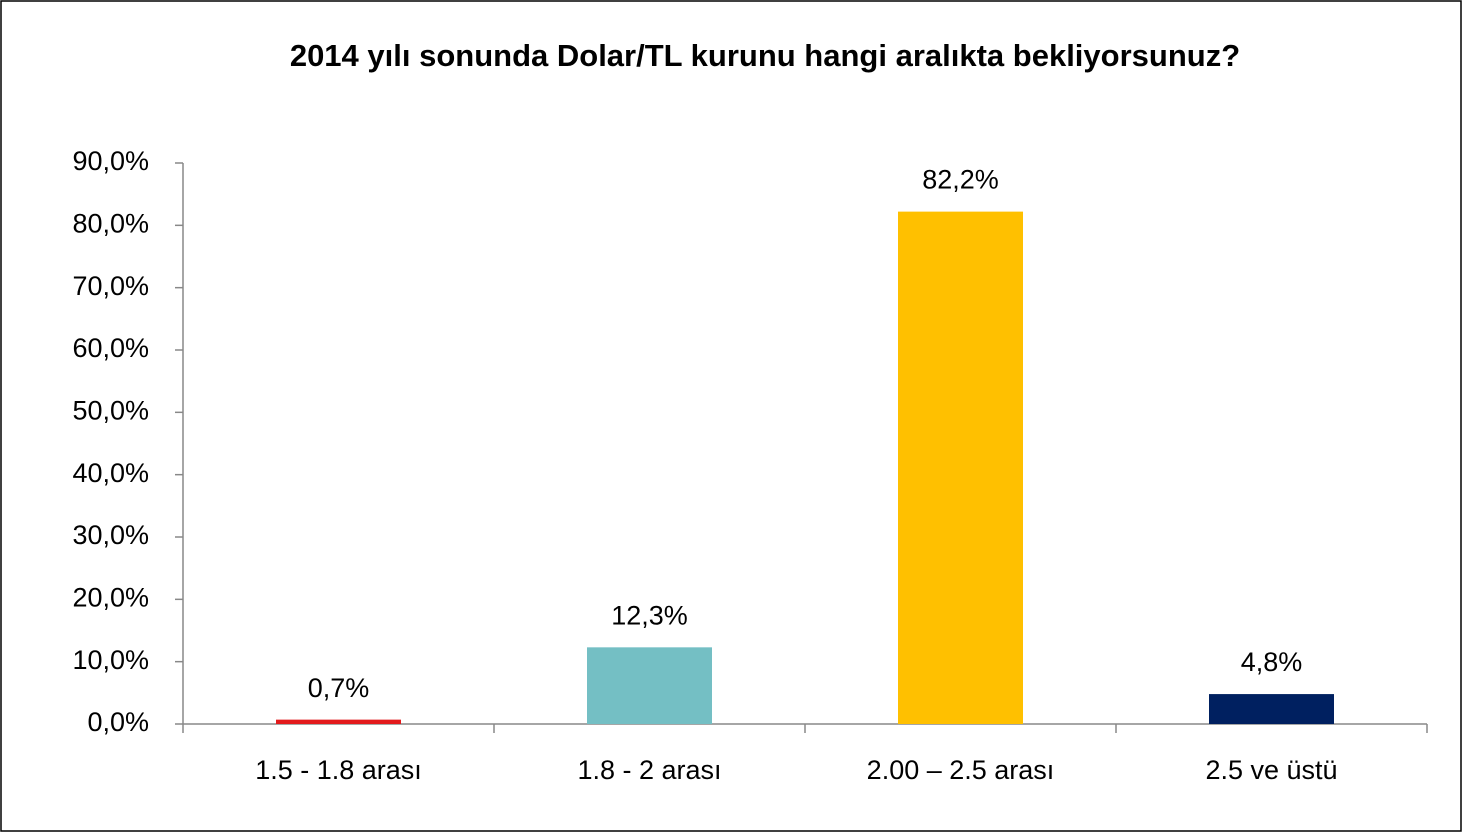 The image size is (1463, 833). Describe the element at coordinates (110, 597) in the screenshot. I see `y-tick-label: 20,0%` at that location.